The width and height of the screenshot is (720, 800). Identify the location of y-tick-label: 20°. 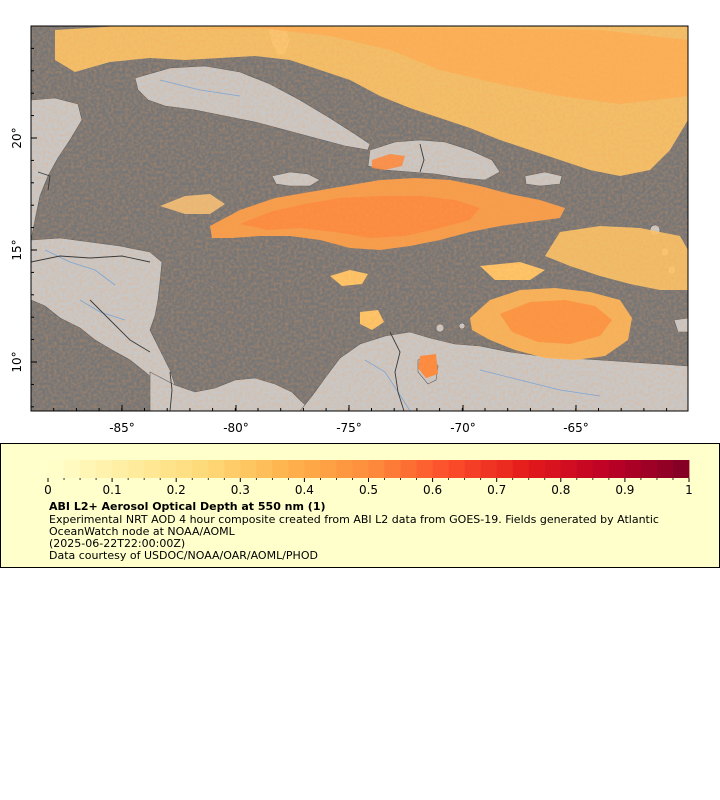
(17, 137).